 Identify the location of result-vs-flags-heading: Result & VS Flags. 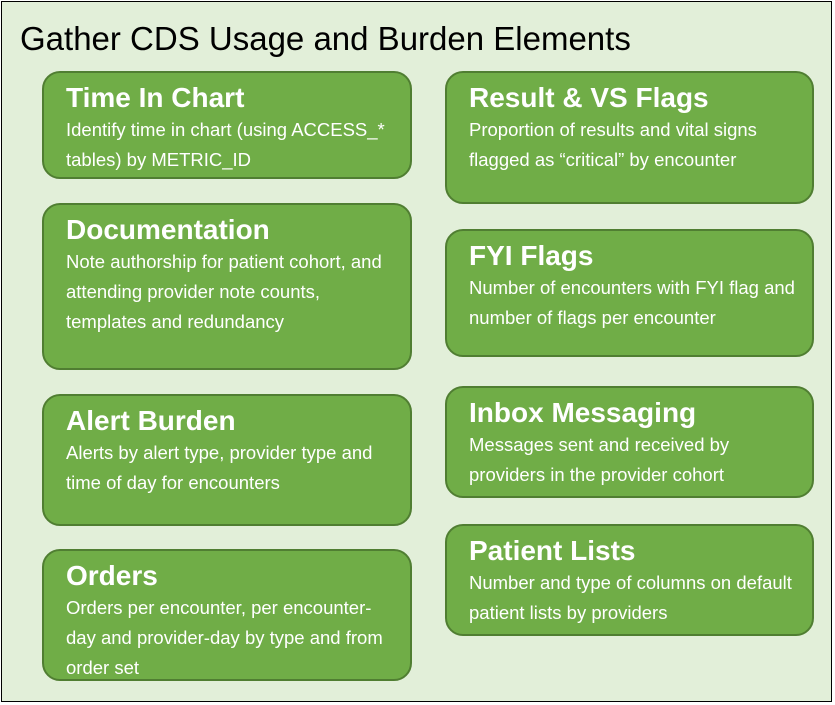
(589, 97).